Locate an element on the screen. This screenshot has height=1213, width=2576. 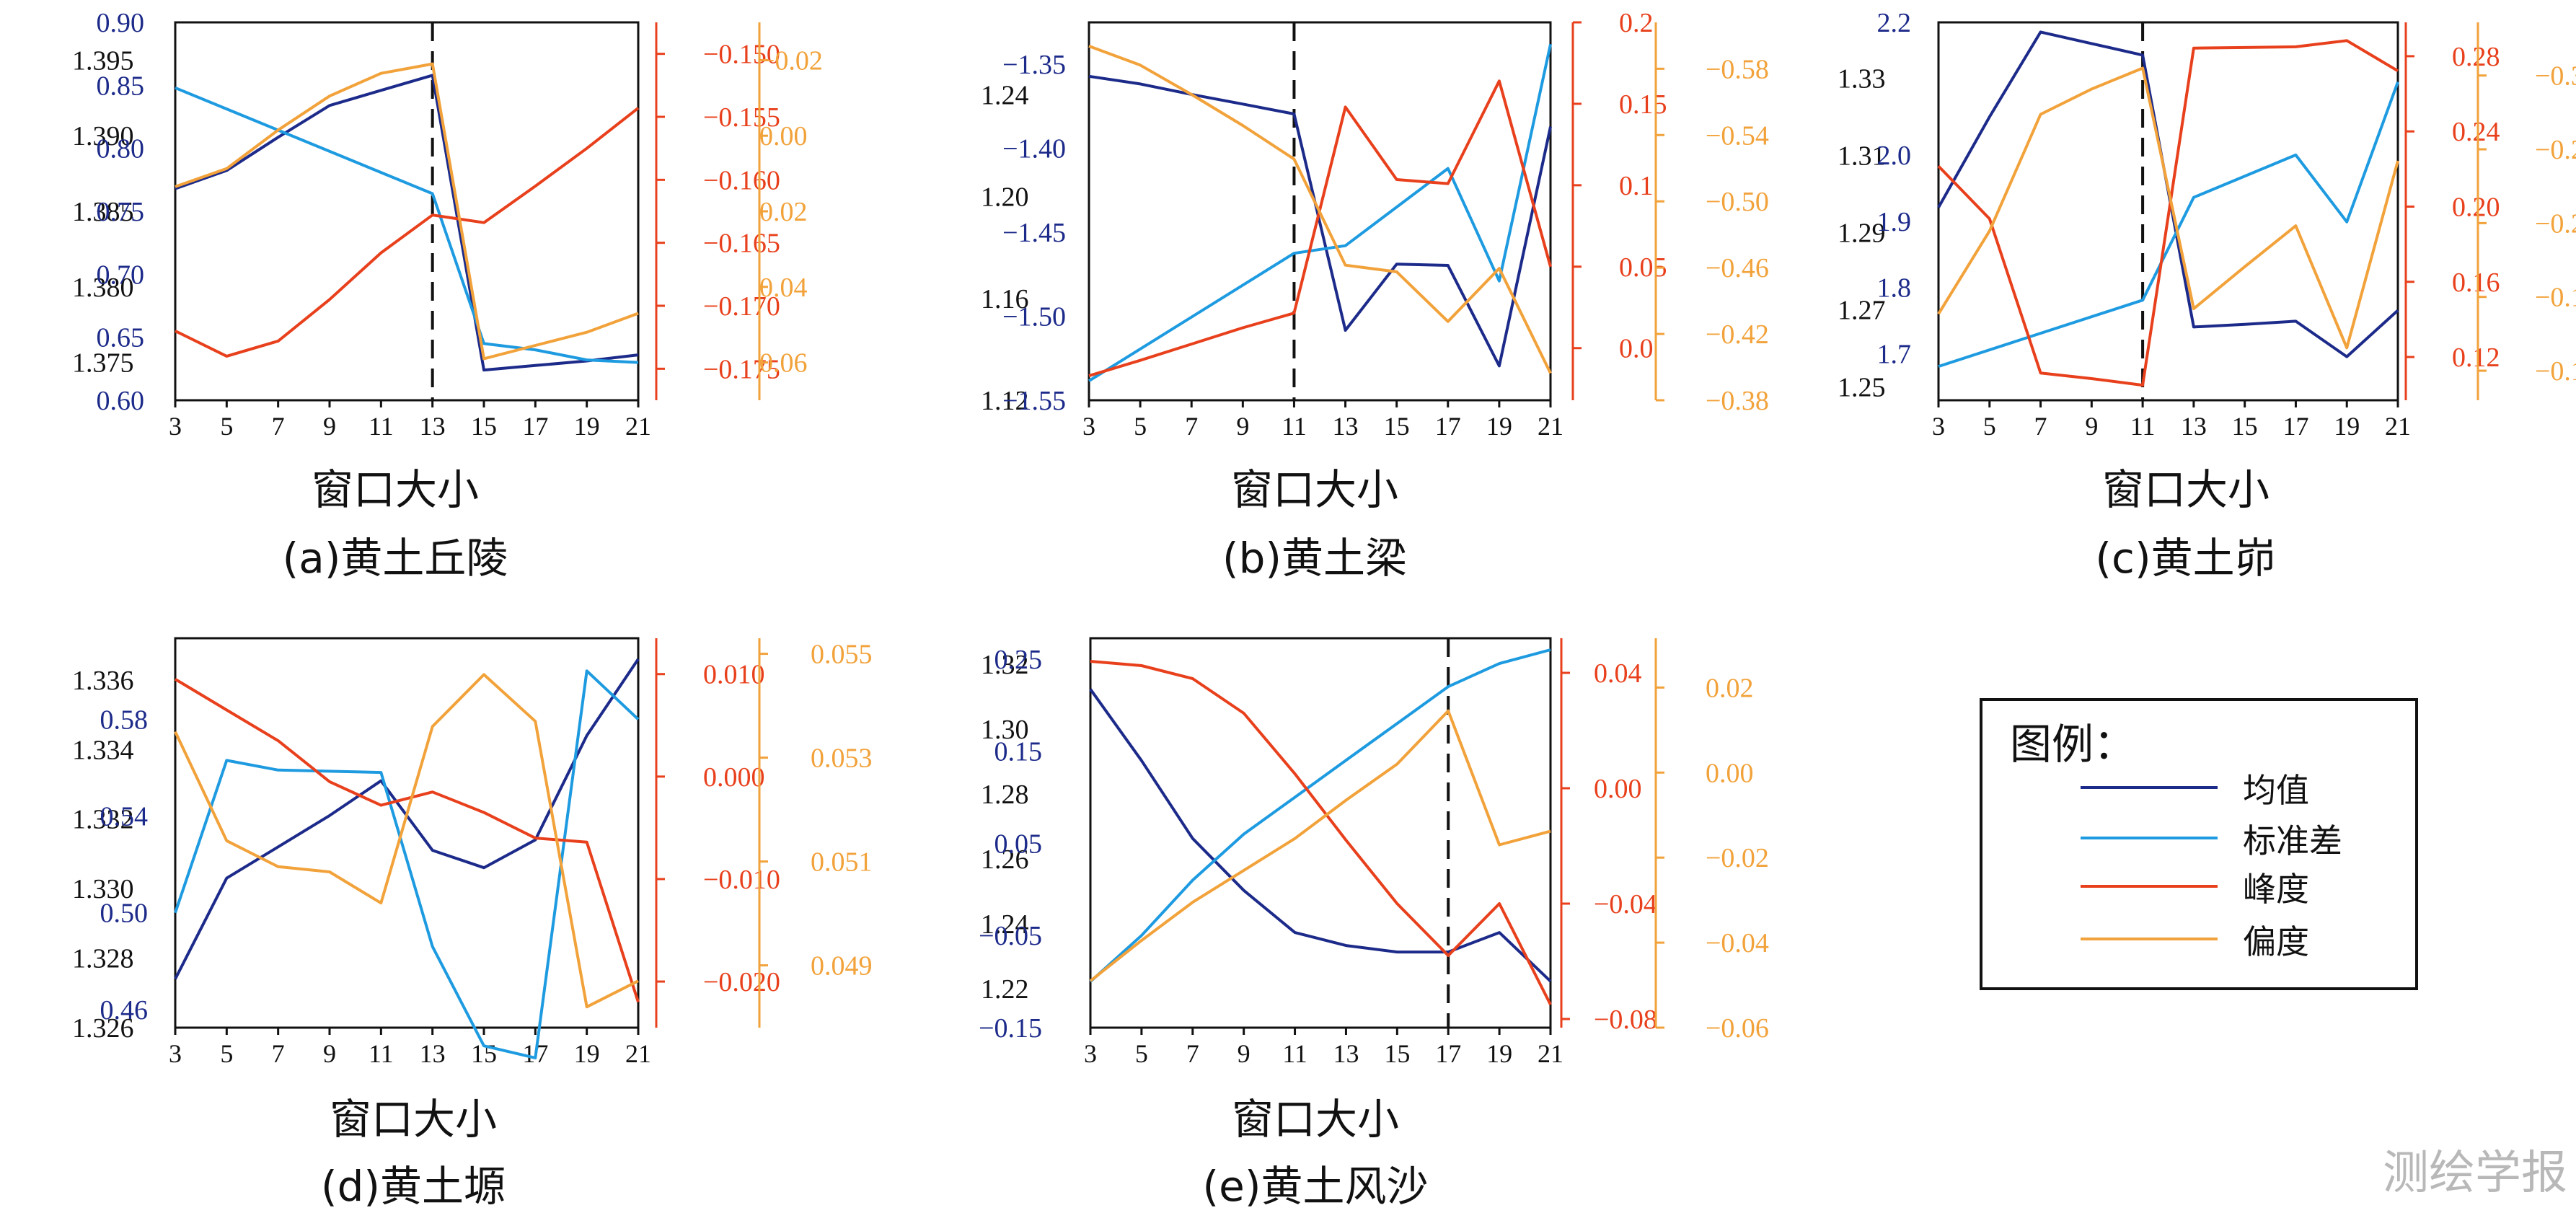
y-tick-label-skew: −0.30 is located at coordinates (2555, 76).